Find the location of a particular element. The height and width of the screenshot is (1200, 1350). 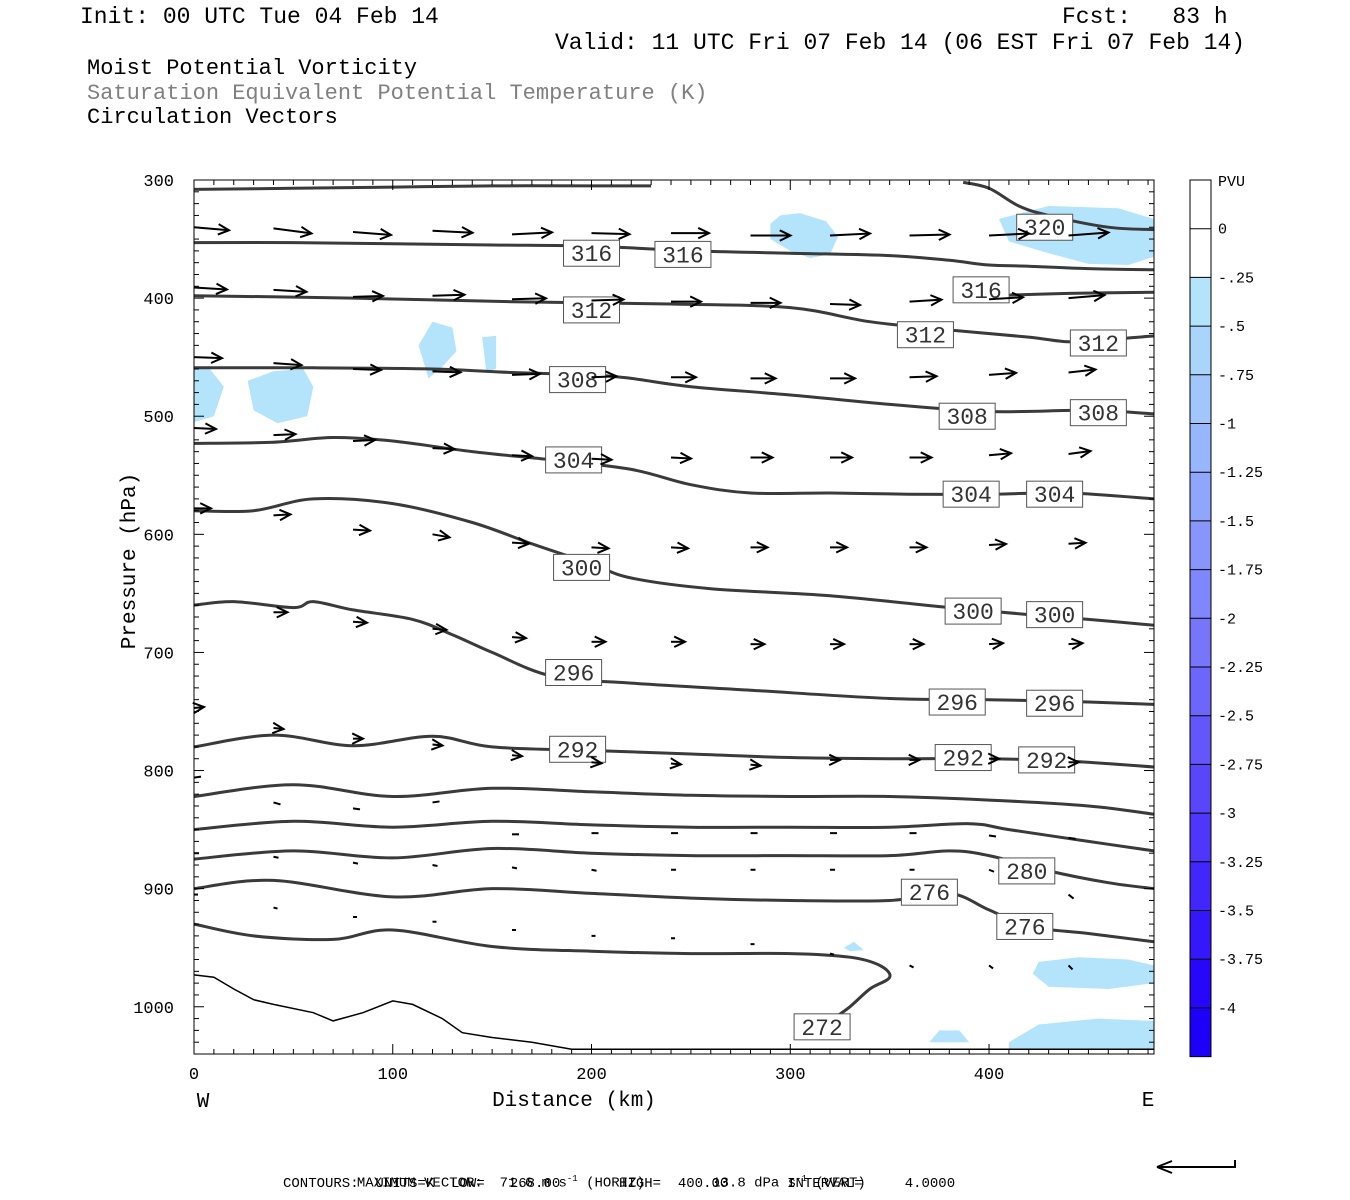

y-tick-label: 800 is located at coordinates (158, 773).